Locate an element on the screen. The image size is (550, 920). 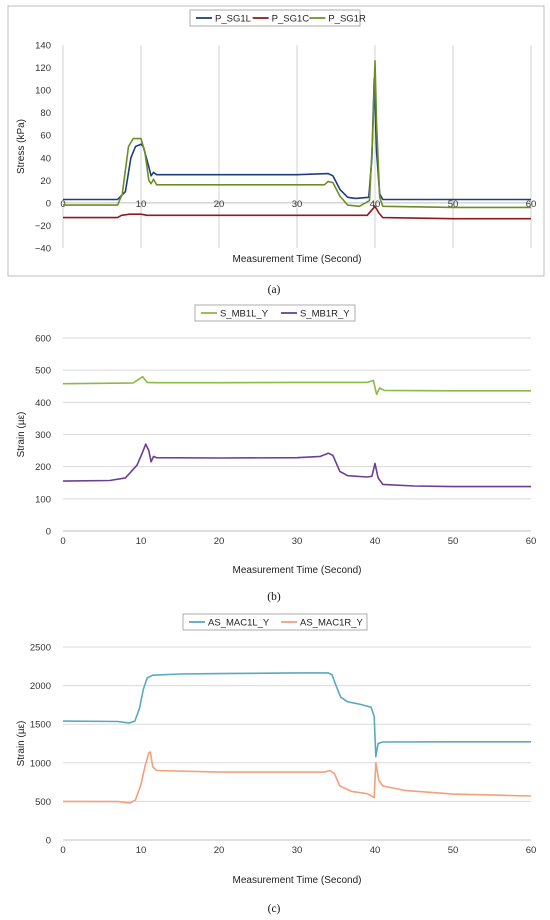
y-tick-label: 2000 is located at coordinates (40, 686).